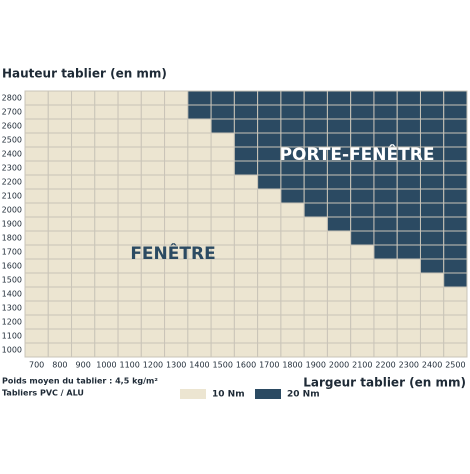  Describe the element at coordinates (292, 365) in the screenshot. I see `x-tick-label: 1800` at that location.